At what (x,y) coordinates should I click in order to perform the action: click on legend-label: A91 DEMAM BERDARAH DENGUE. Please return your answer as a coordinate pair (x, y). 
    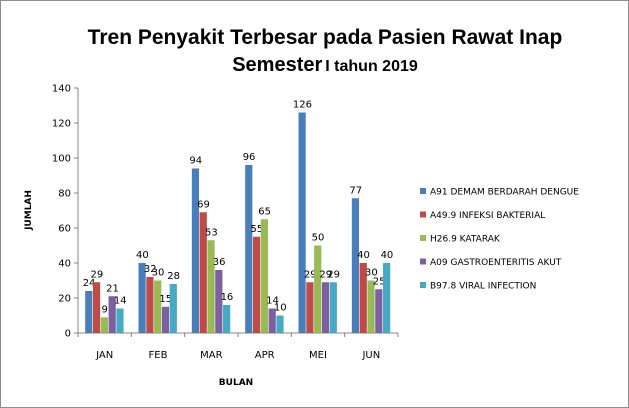
    Looking at the image, I should click on (504, 193).